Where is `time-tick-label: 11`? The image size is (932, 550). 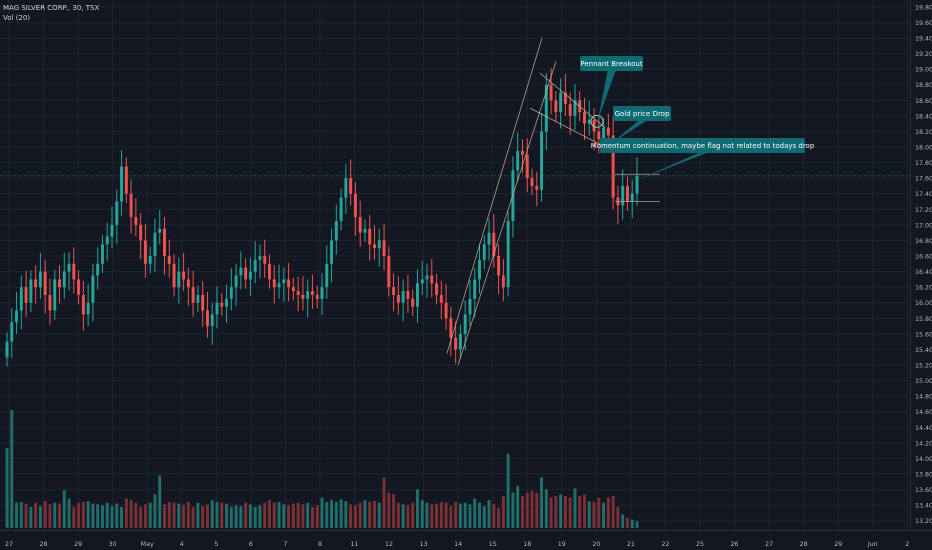 time-tick-label: 11 is located at coordinates (354, 544).